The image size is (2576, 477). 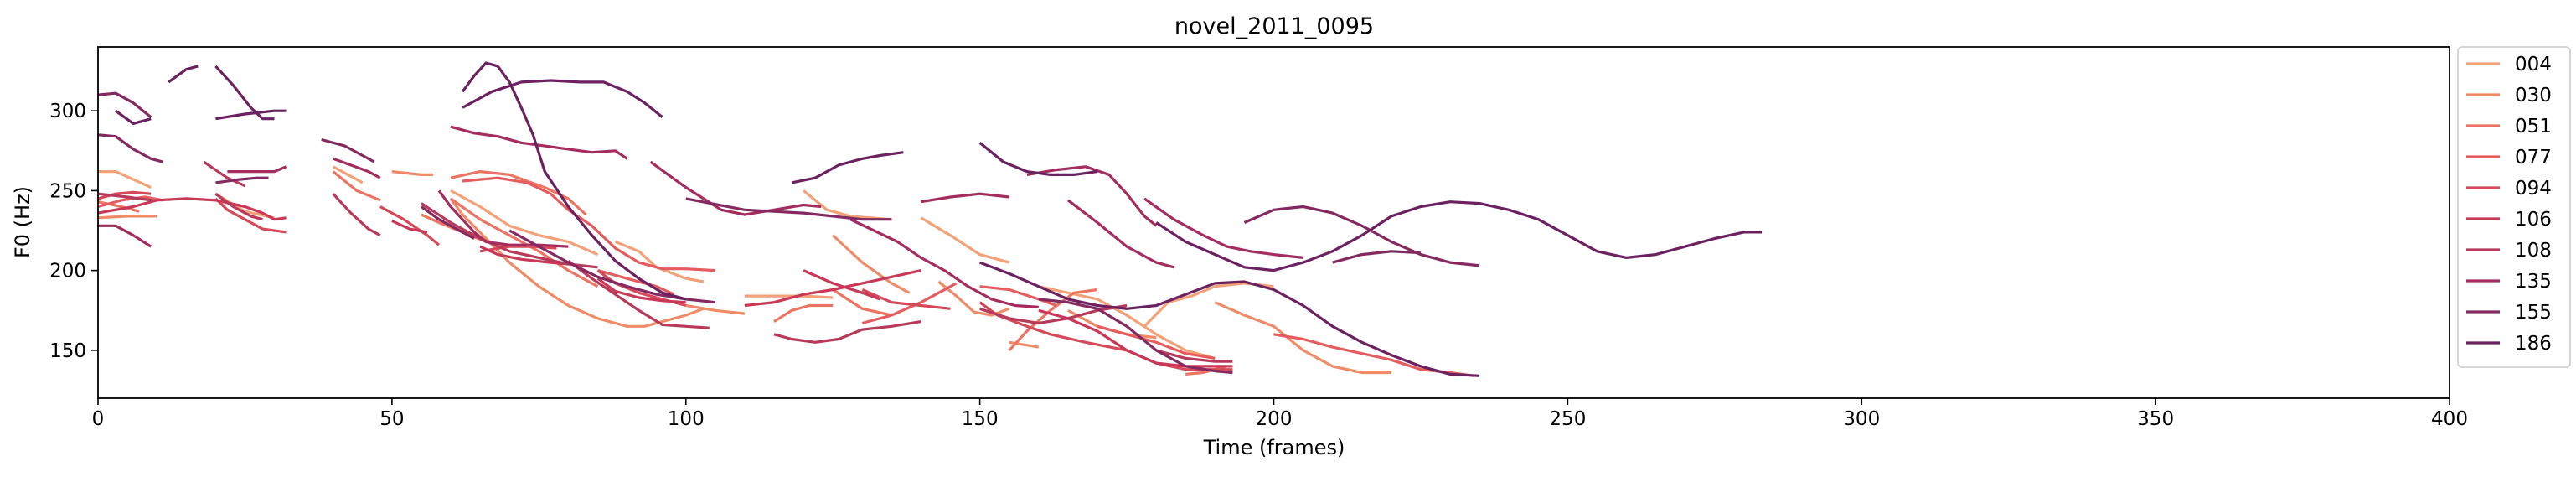 I want to click on legend-label-077: 077, so click(x=2533, y=158).